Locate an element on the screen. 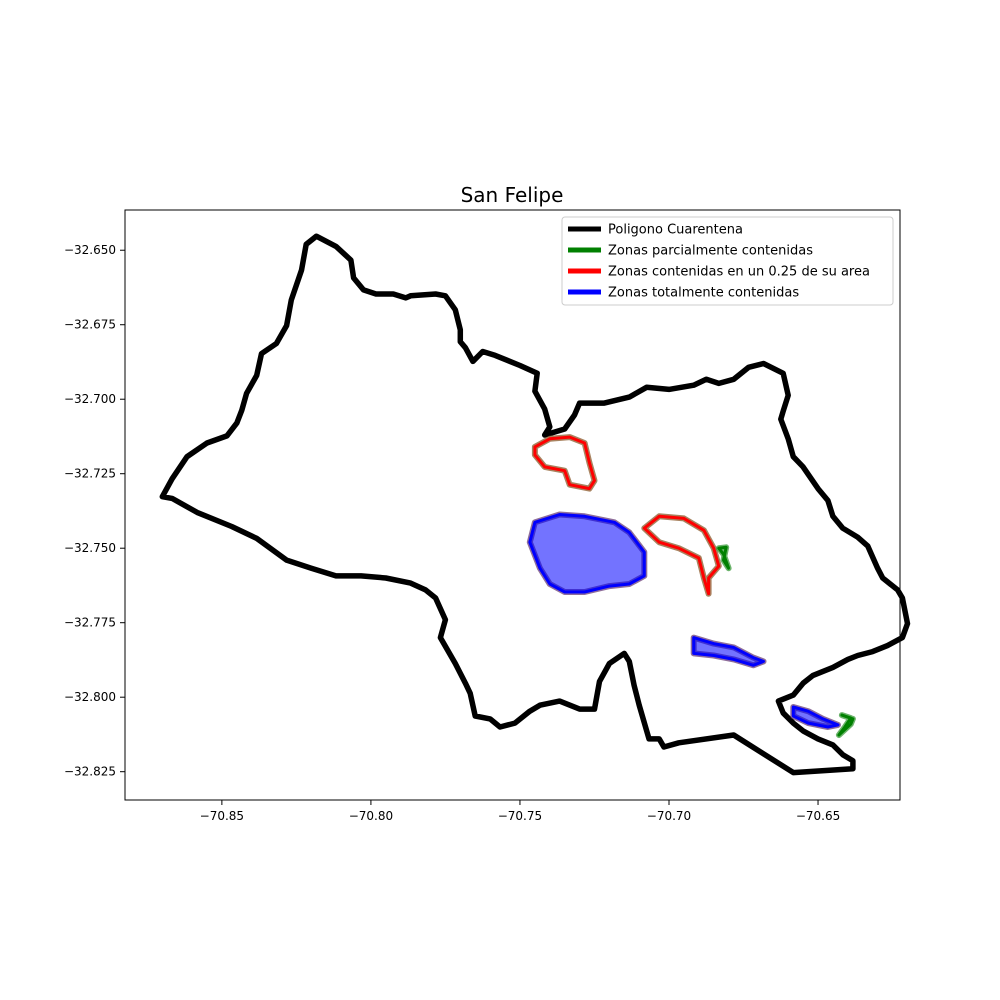  x-axis: −70.85 −70.80 −70.75 −70.70 −70.65 is located at coordinates (520, 811).